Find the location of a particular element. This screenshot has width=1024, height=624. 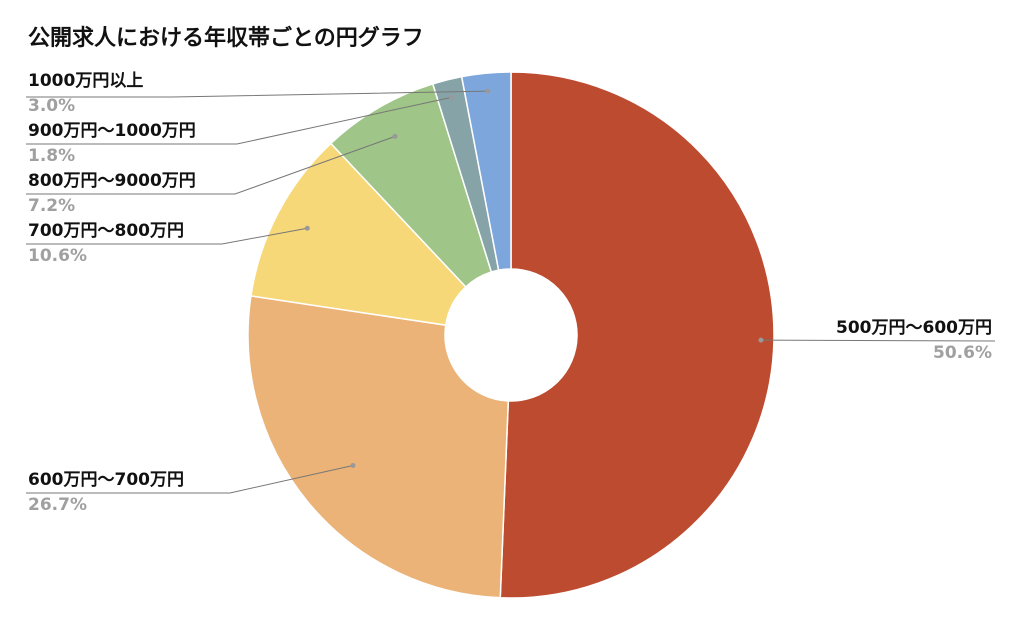

slice-percent-label: 10.6% is located at coordinates (57, 256).